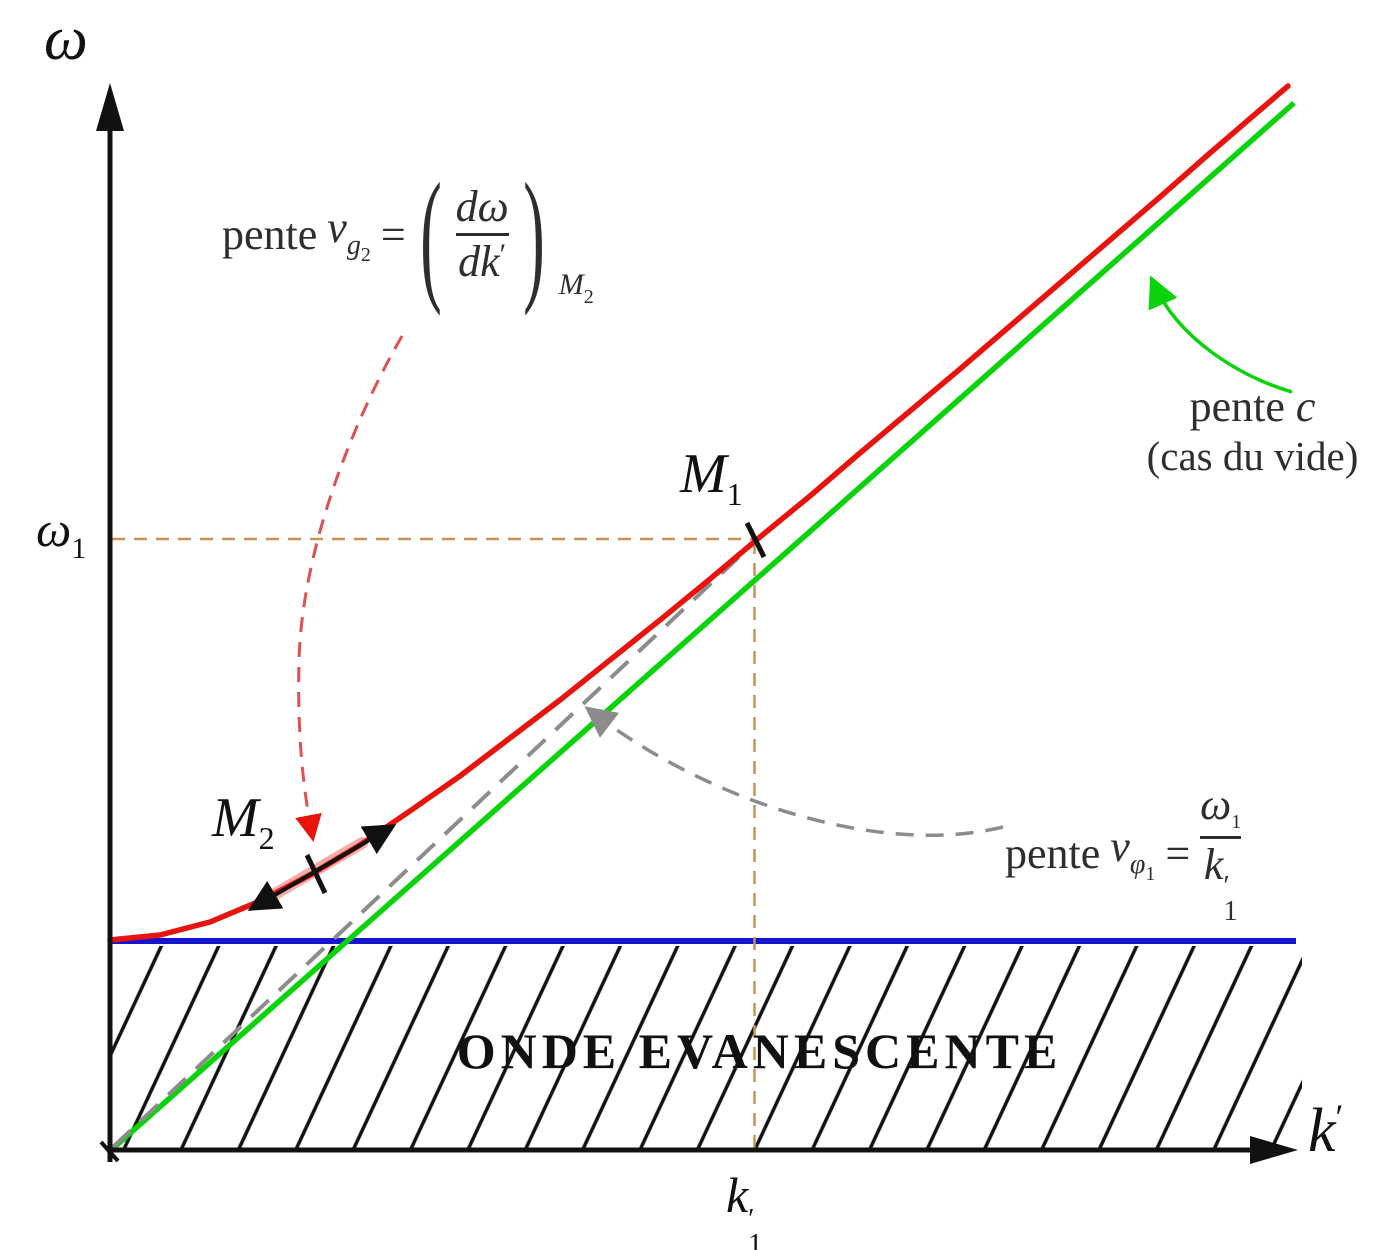  I want to click on fraction-denominator: k ′ 1, so click(1220, 884).